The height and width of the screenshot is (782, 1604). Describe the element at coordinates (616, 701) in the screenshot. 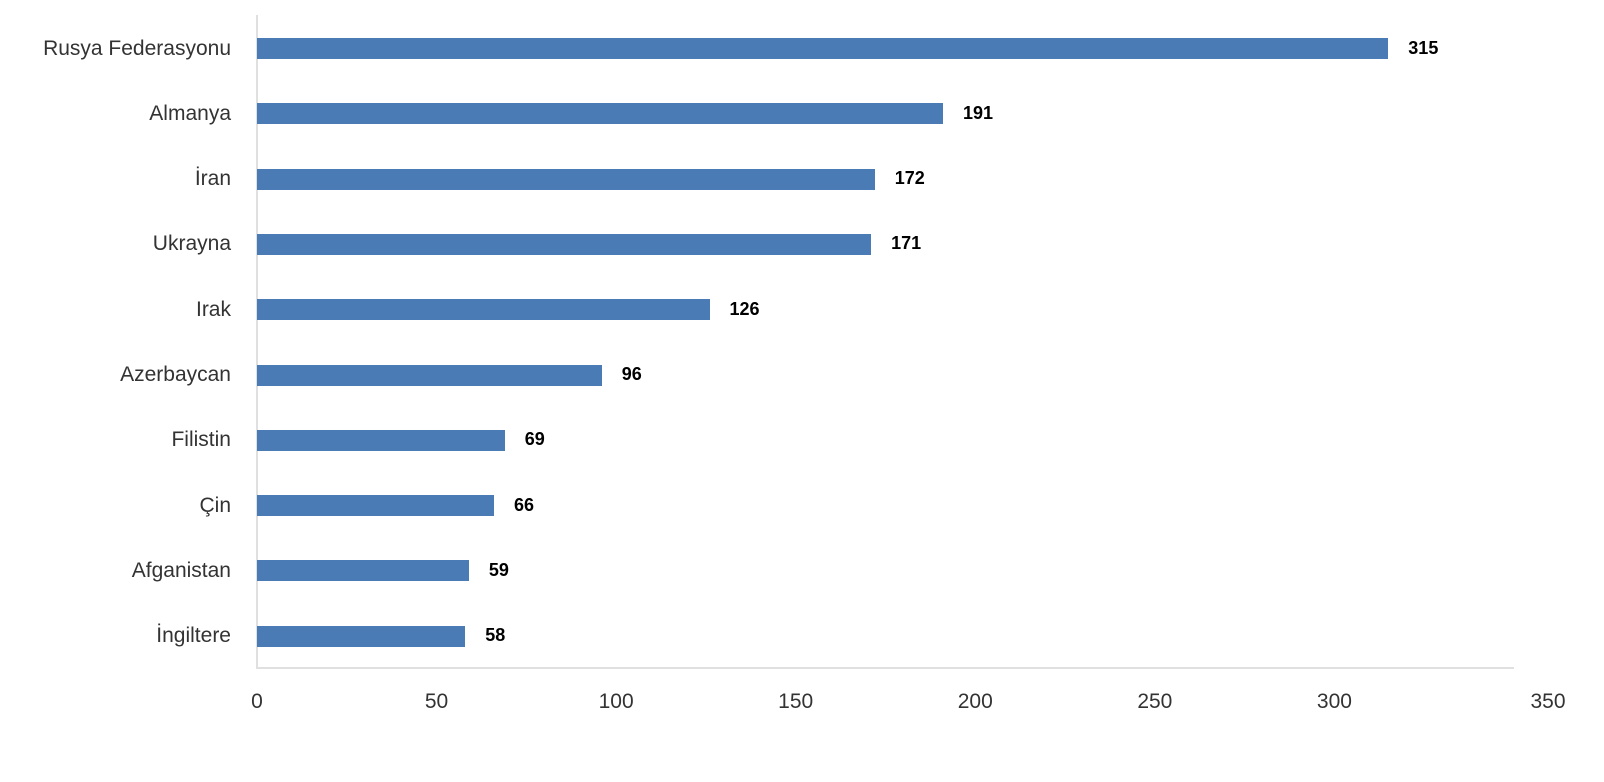

I see `x-tick-label: 100` at that location.